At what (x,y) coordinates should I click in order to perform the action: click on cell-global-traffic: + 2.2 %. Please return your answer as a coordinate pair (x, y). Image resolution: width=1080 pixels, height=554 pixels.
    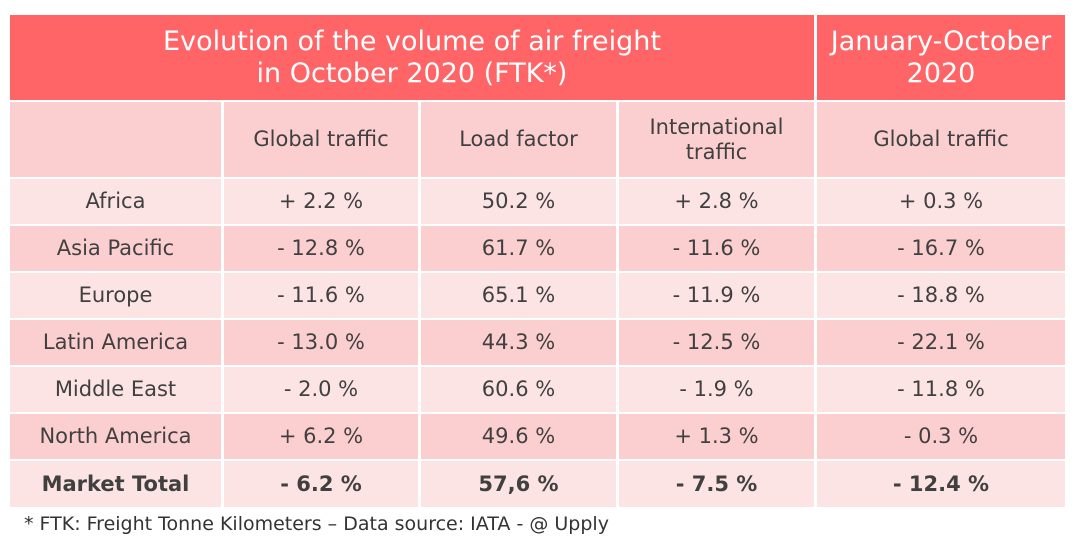
    Looking at the image, I should click on (321, 201).